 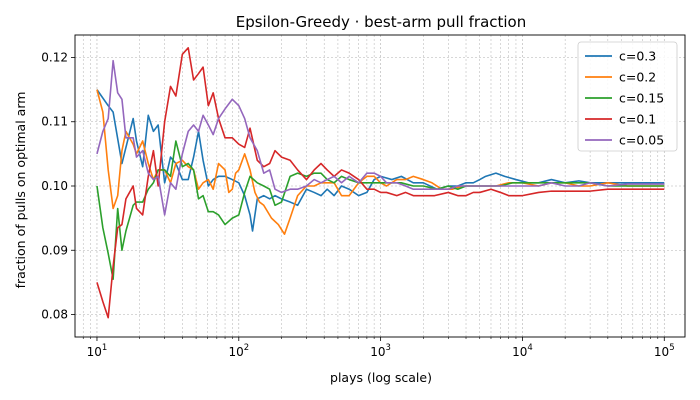 What do you see at coordinates (641, 140) in the screenshot?
I see `legend-label: c=0.05` at bounding box center [641, 140].